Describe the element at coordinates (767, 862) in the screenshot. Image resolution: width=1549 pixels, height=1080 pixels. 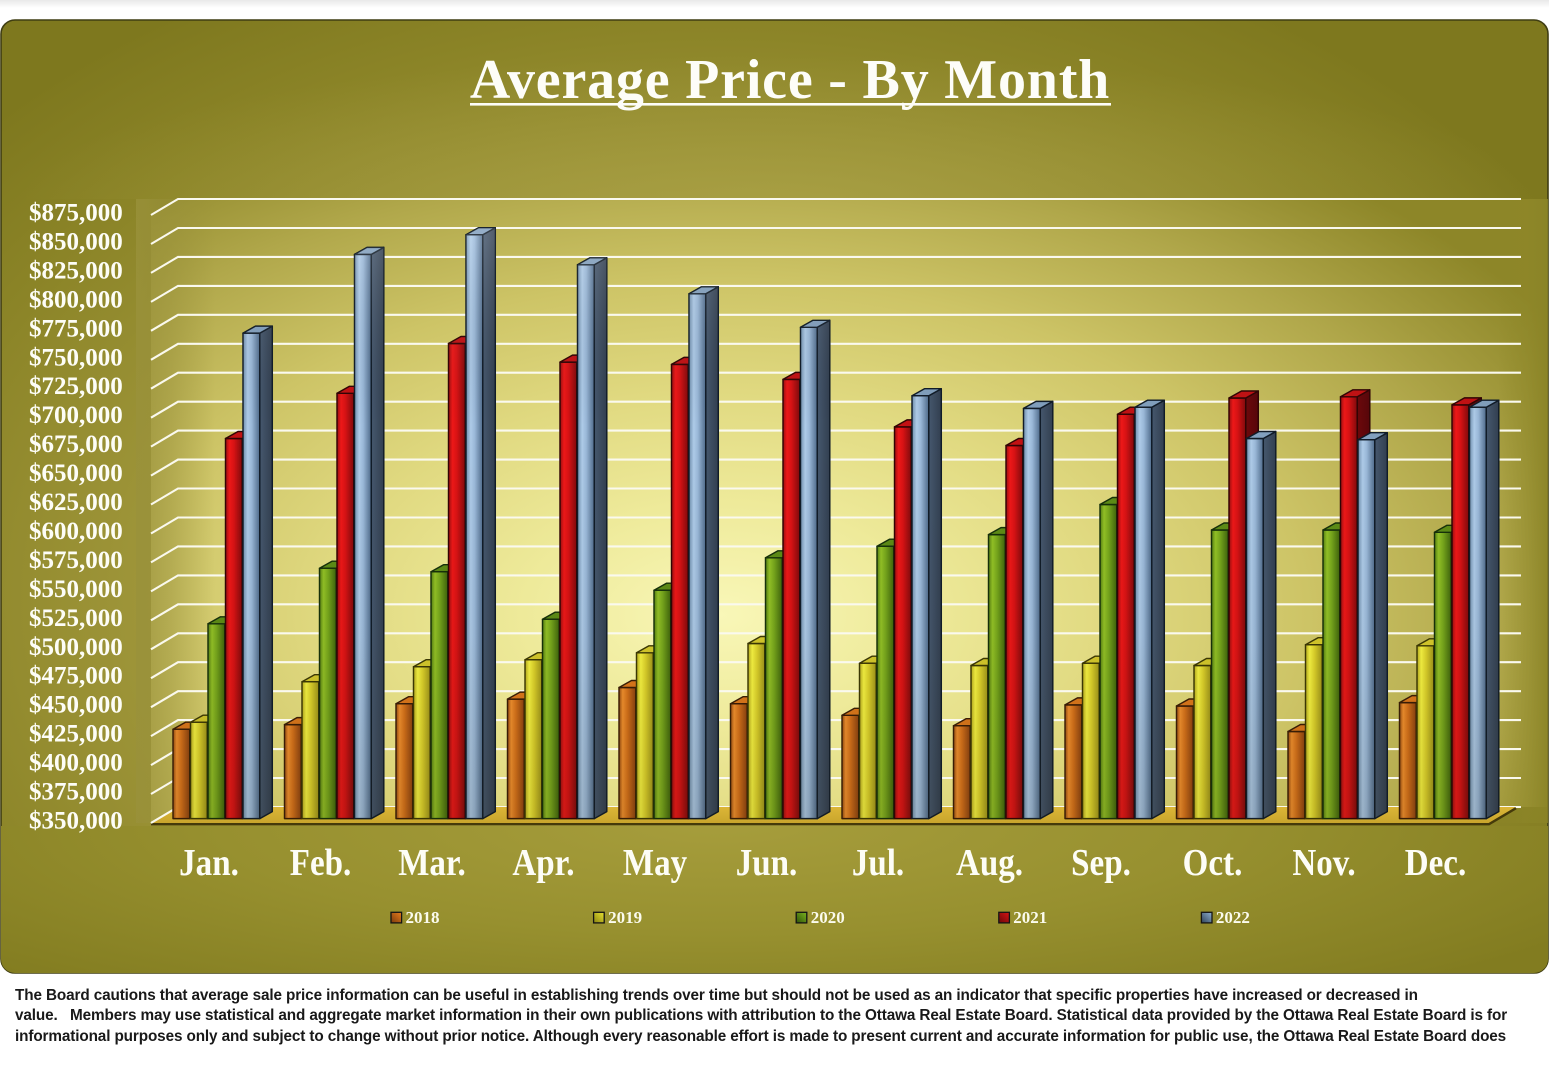
I see `svg-text: Jun.` at that location.